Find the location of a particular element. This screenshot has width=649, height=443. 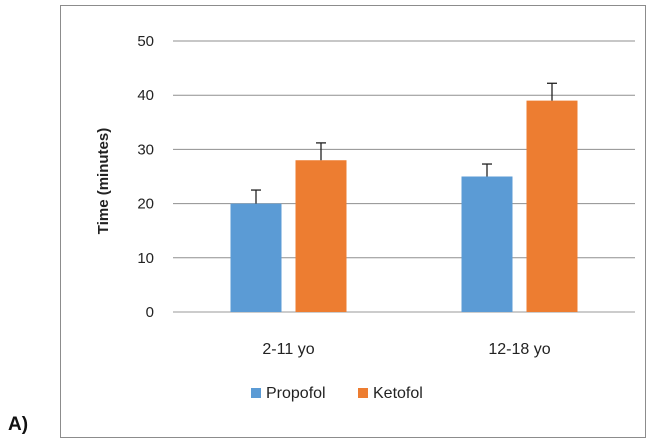

error-bars is located at coordinates (404, 143).